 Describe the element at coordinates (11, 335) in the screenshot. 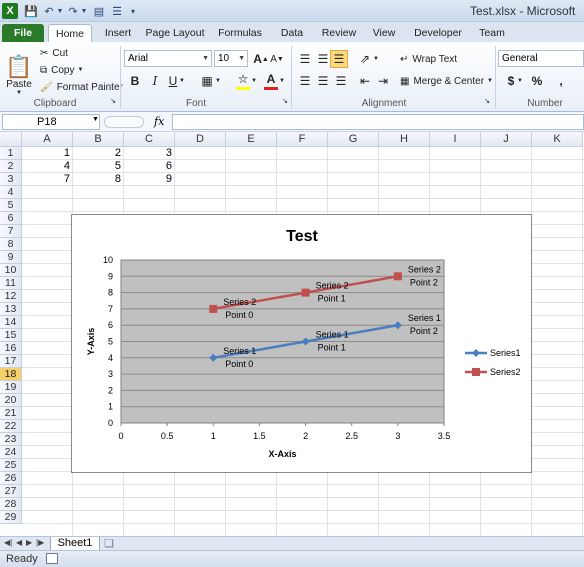

I see `row-header-15: 15` at that location.